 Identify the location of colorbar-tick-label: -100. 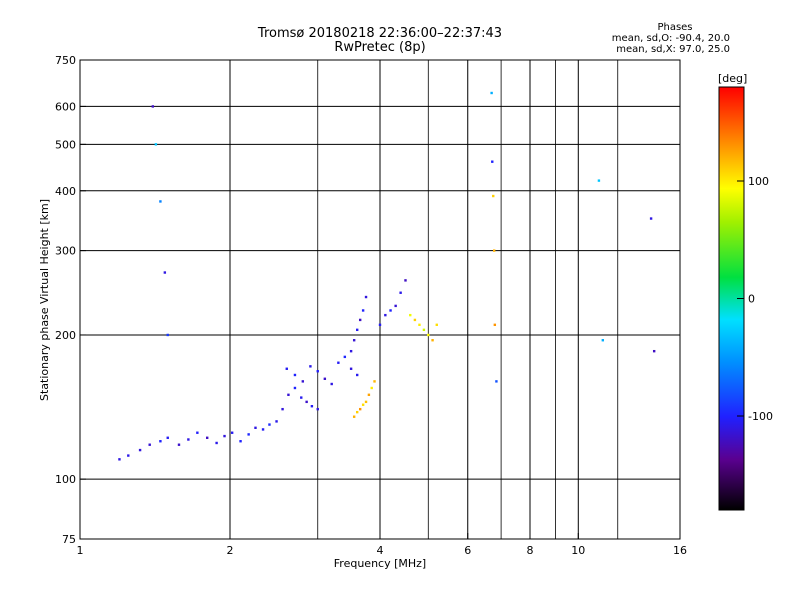
(760, 416).